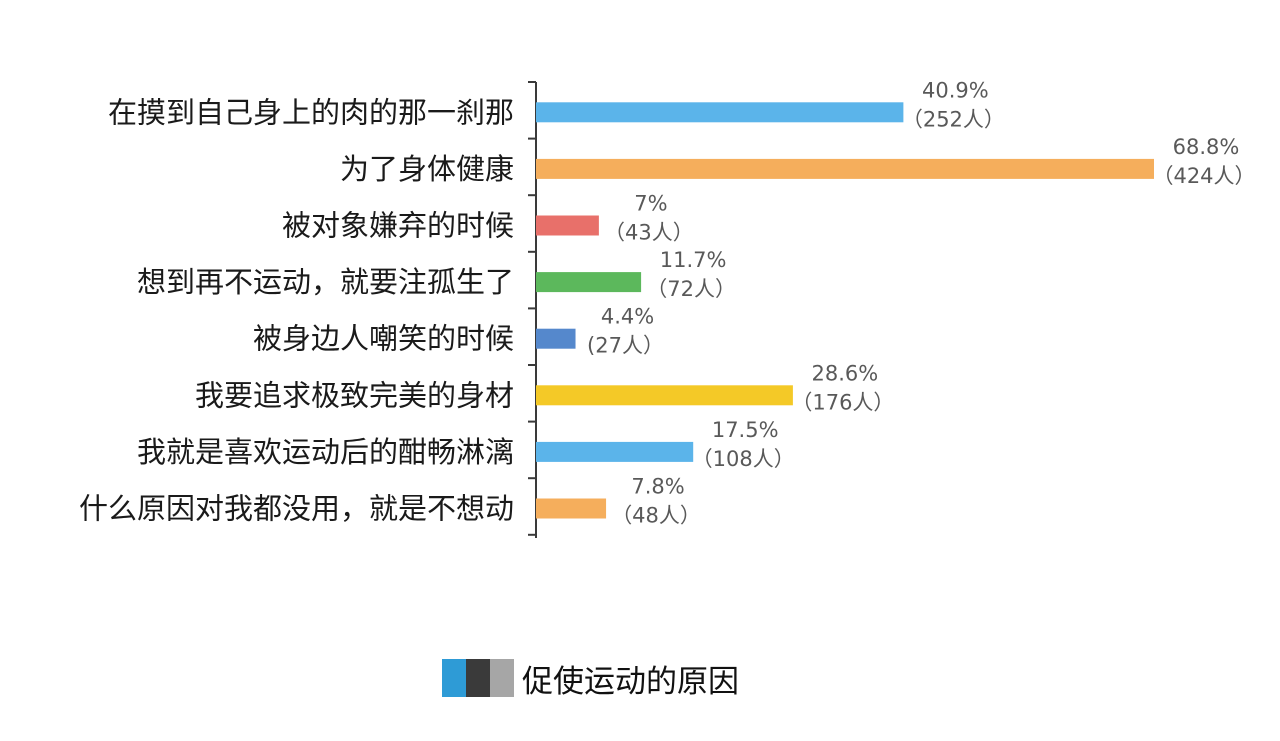 This screenshot has height=741, width=1280. What do you see at coordinates (454, 678) in the screenshot?
I see `legend-swatch-blue` at bounding box center [454, 678].